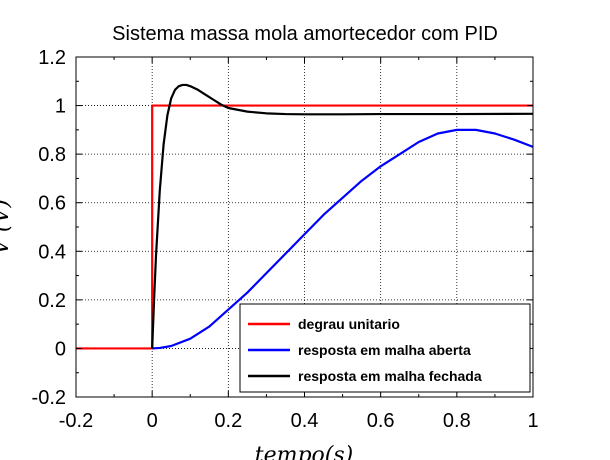  I want to click on y-tick-label: 1.2, so click(52, 58).